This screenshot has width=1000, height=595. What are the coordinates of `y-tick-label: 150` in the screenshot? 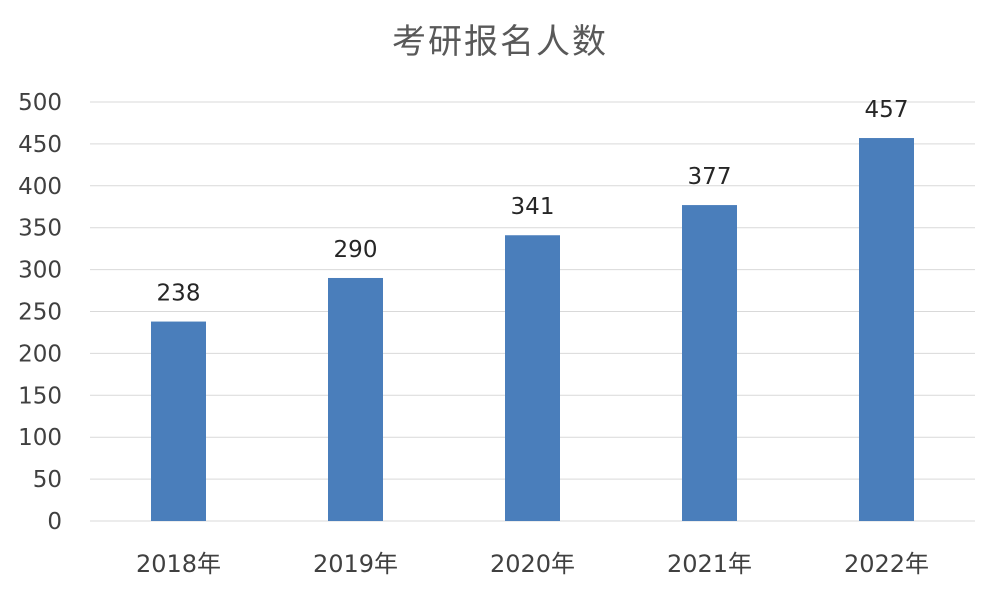 It's located at (40, 396).